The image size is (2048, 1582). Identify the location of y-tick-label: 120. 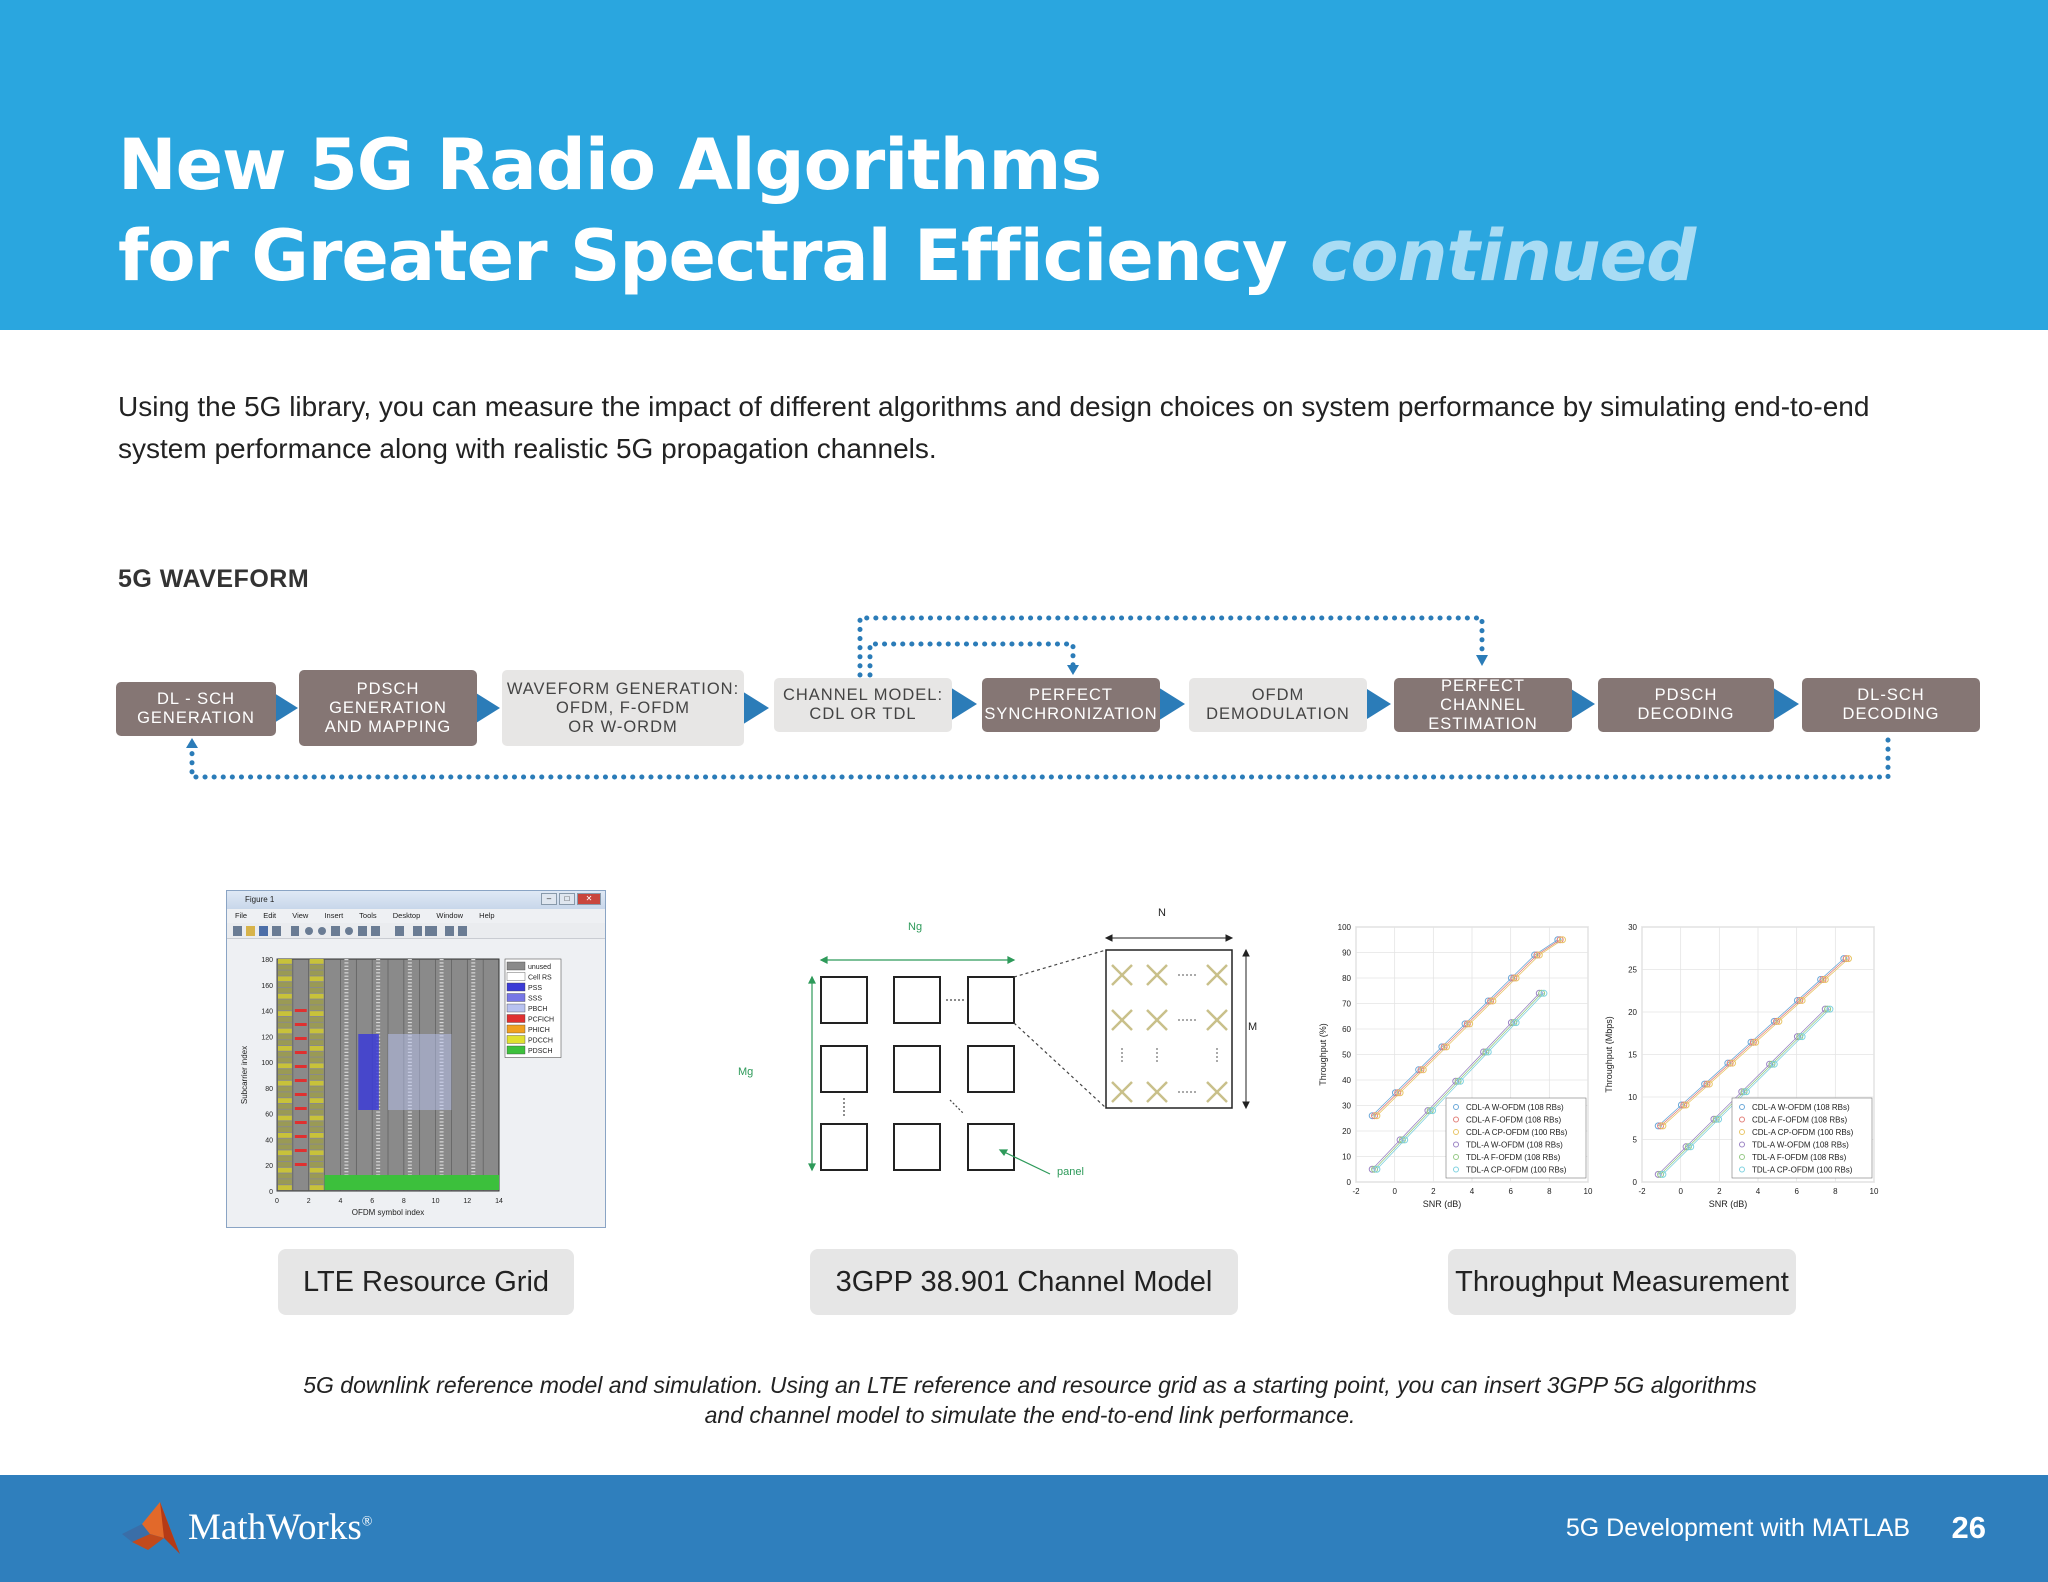
(267, 1037).